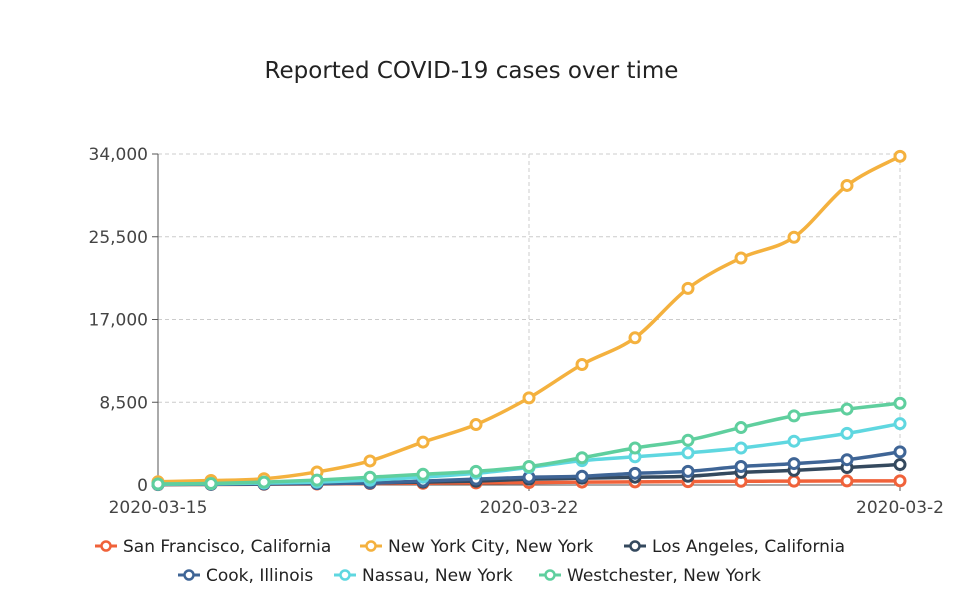 The height and width of the screenshot is (613, 964). What do you see at coordinates (227, 547) in the screenshot?
I see `legend-label: San Francisco, California` at bounding box center [227, 547].